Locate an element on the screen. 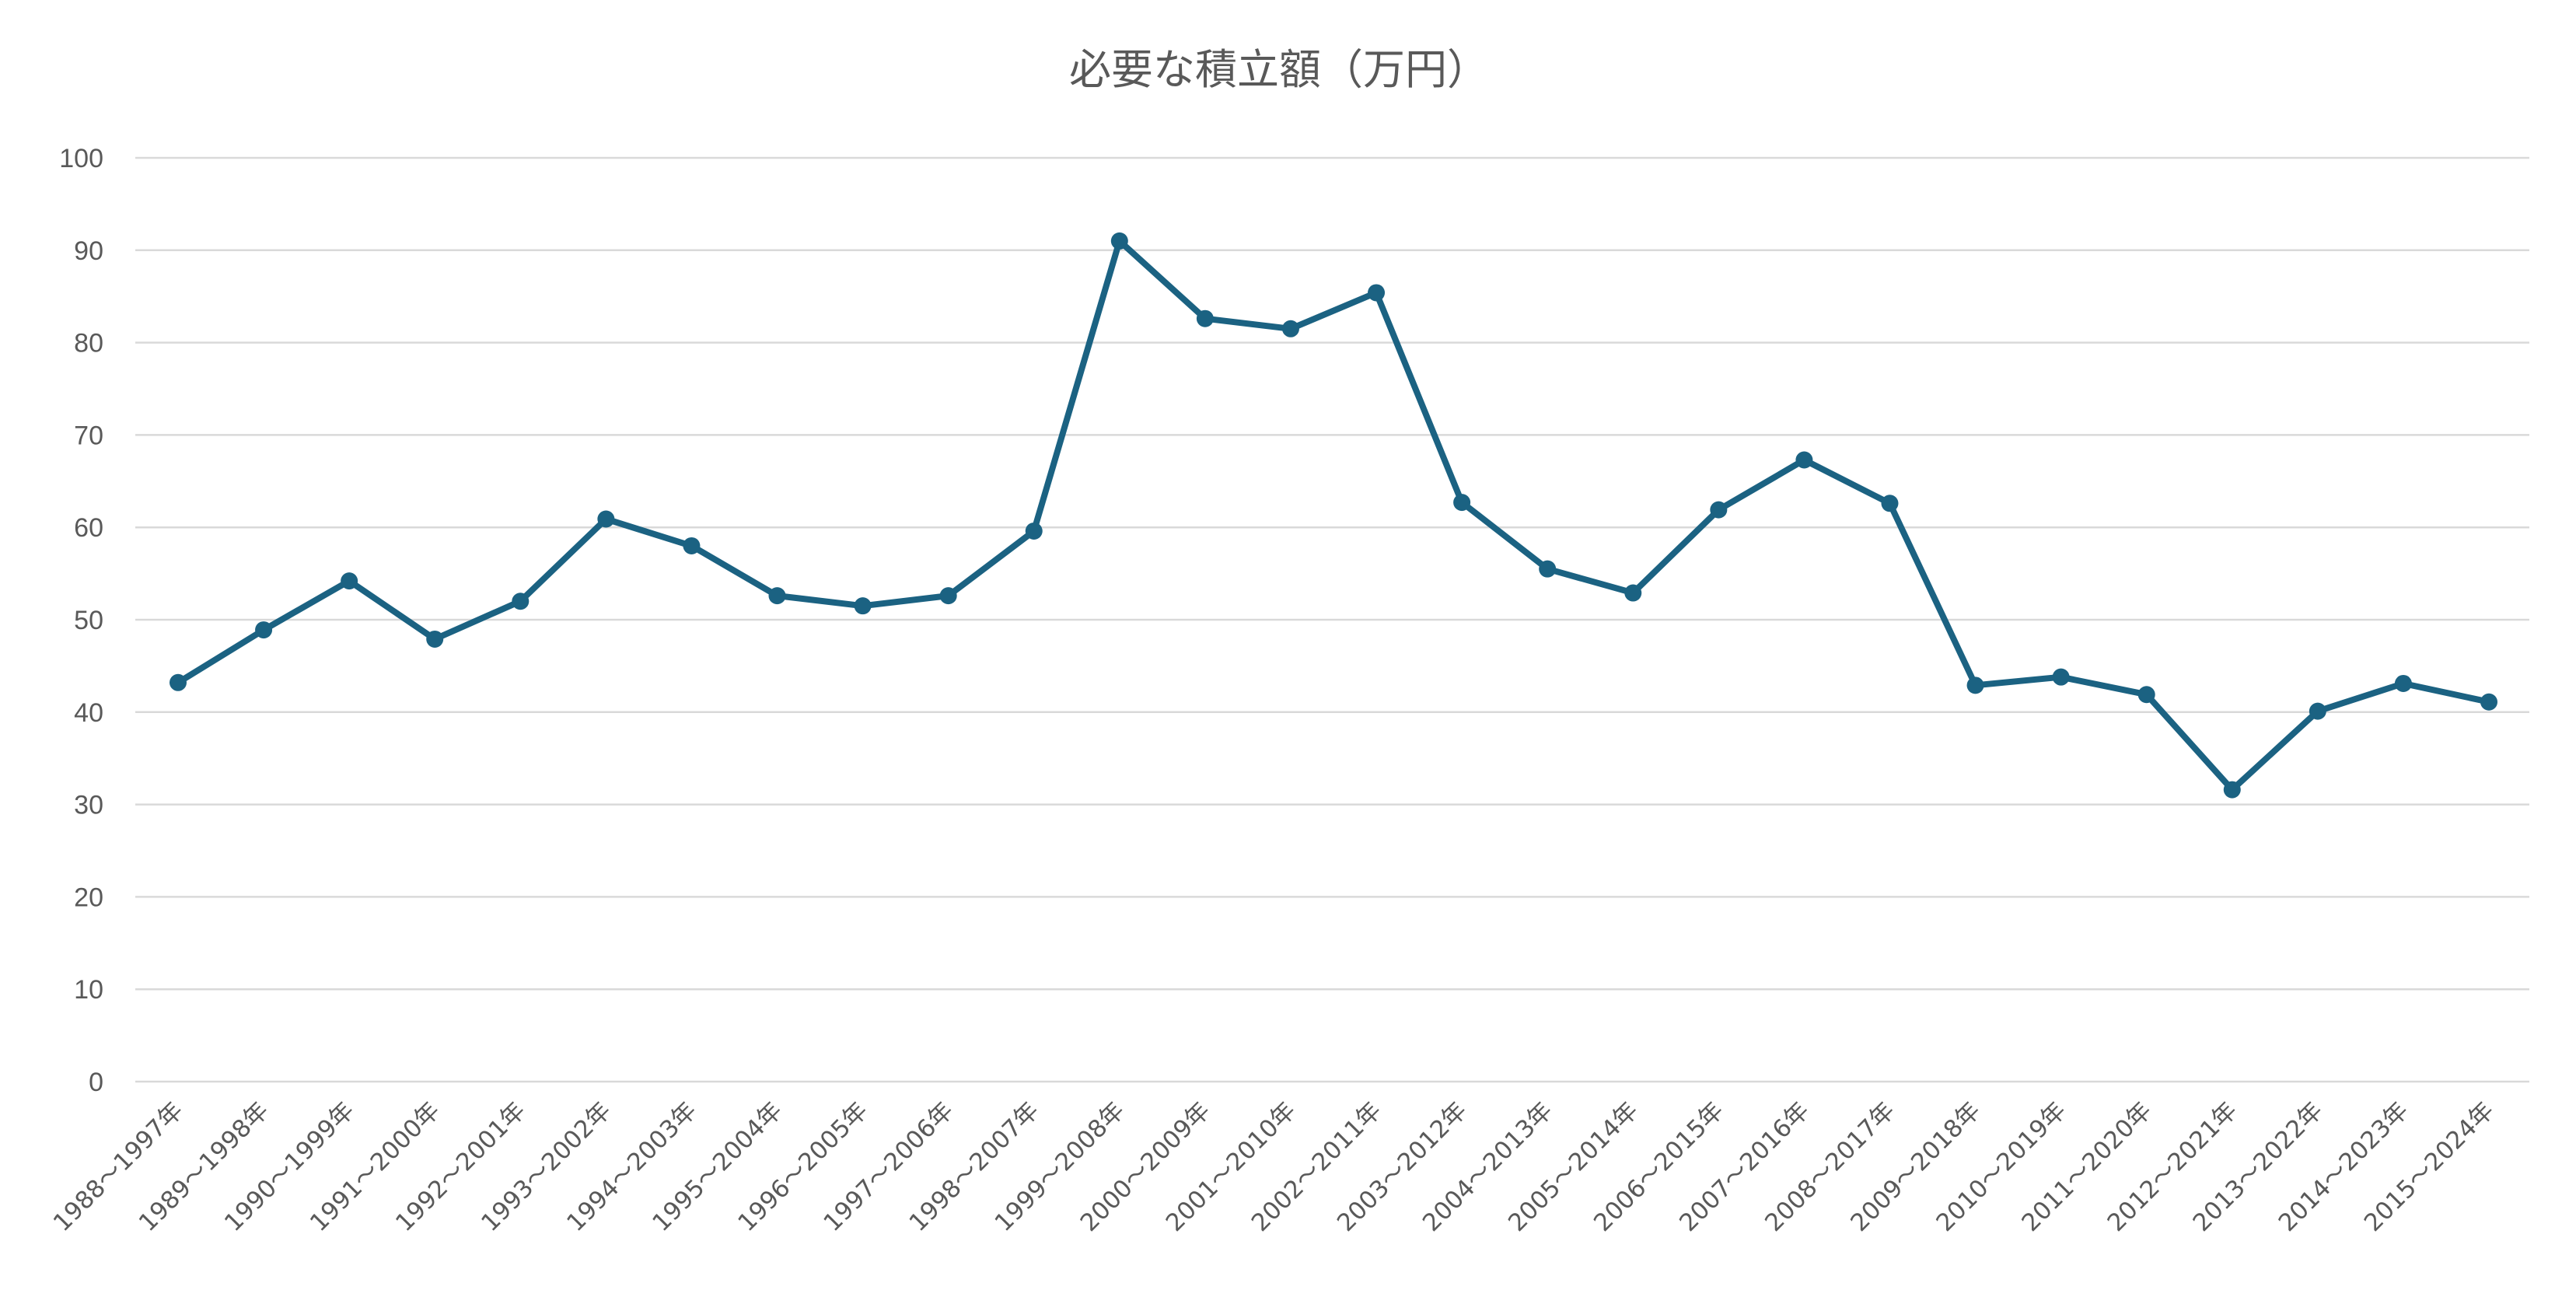 This screenshot has height=1304, width=2576. y-tick-label: 60 is located at coordinates (88, 528).